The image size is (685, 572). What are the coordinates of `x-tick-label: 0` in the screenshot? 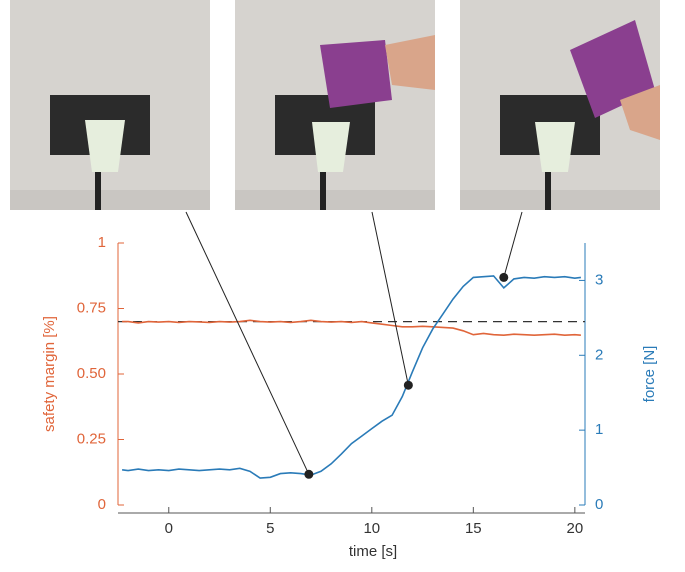 It's located at (169, 528).